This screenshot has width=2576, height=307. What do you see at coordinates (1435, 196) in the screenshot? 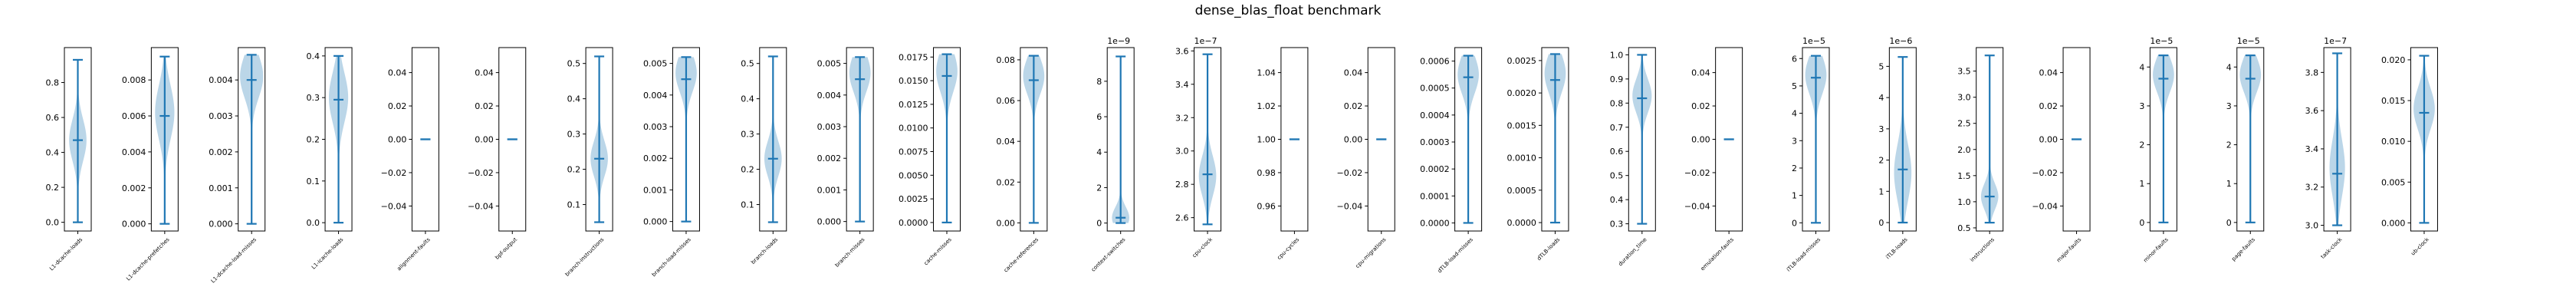
I see `y-tick-label: 0.0001` at bounding box center [1435, 196].